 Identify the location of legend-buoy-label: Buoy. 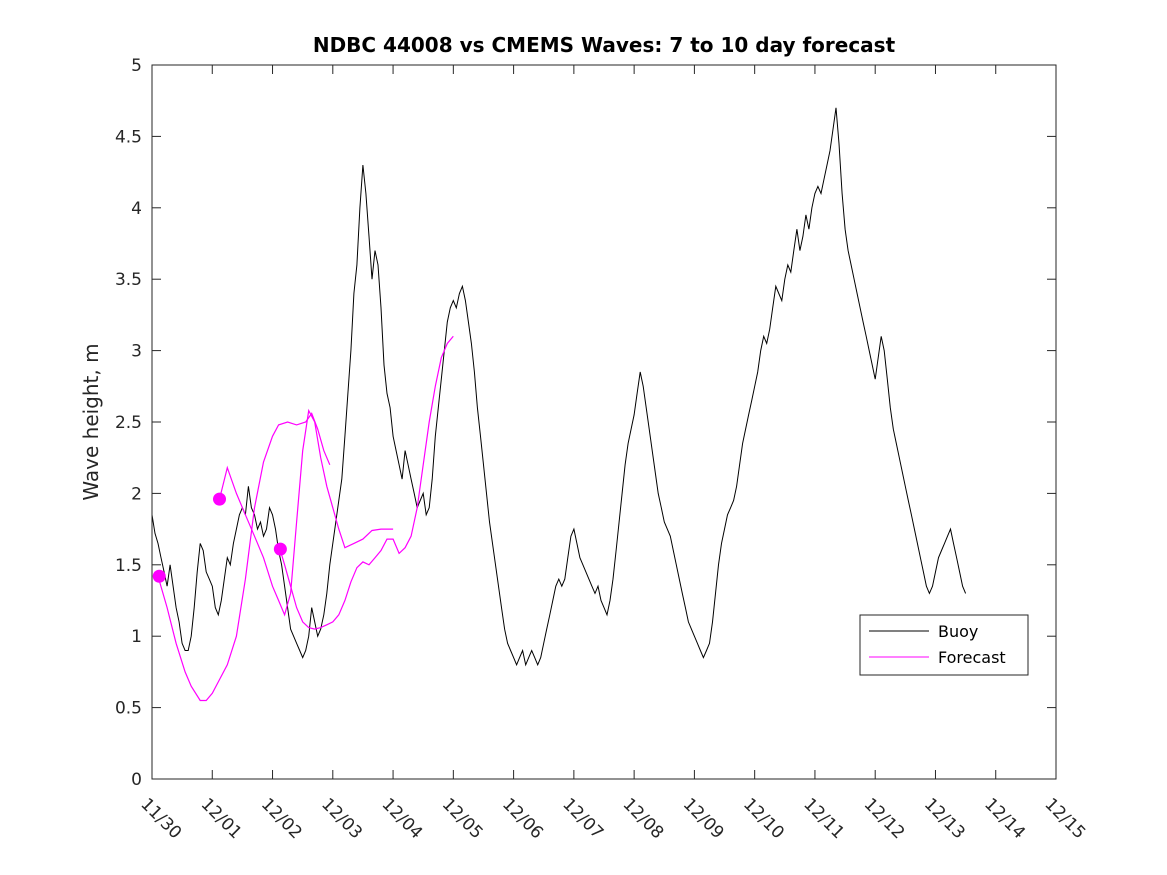
(958, 631).